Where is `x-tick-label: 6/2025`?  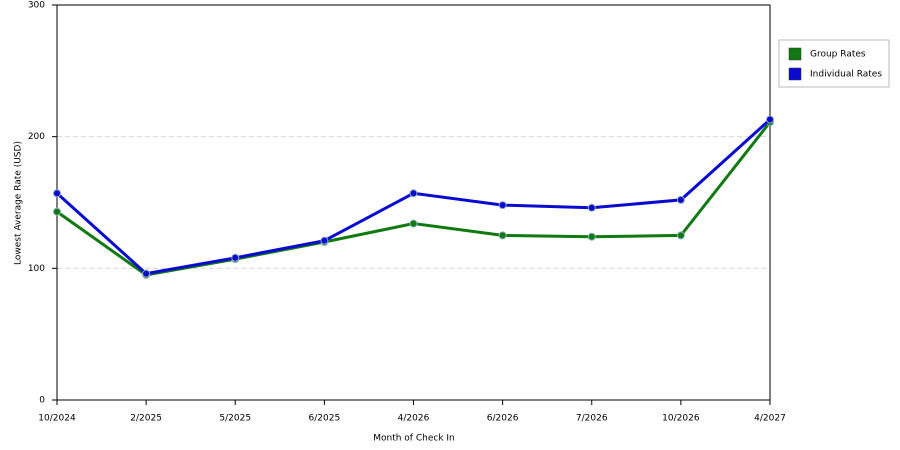 x-tick-label: 6/2025 is located at coordinates (325, 419).